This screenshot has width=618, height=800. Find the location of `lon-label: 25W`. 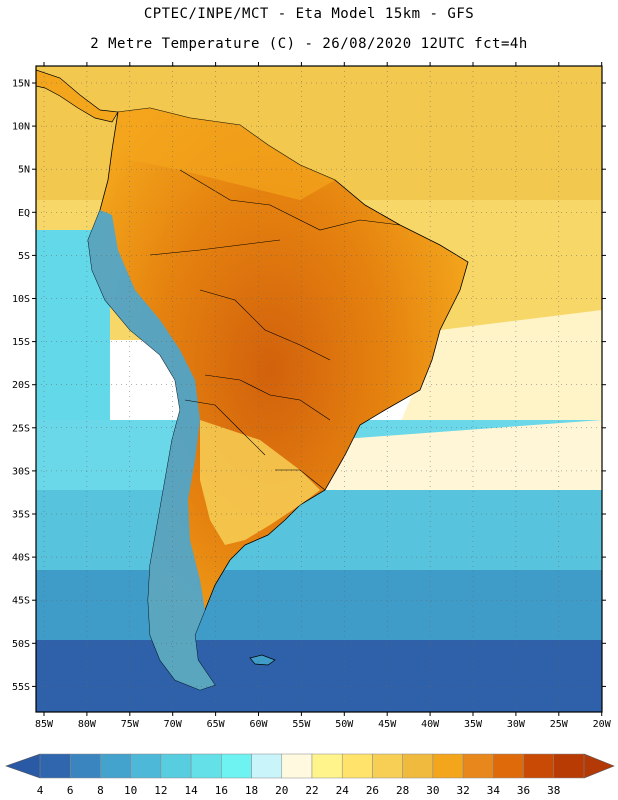

lon-label: 25W is located at coordinates (559, 724).